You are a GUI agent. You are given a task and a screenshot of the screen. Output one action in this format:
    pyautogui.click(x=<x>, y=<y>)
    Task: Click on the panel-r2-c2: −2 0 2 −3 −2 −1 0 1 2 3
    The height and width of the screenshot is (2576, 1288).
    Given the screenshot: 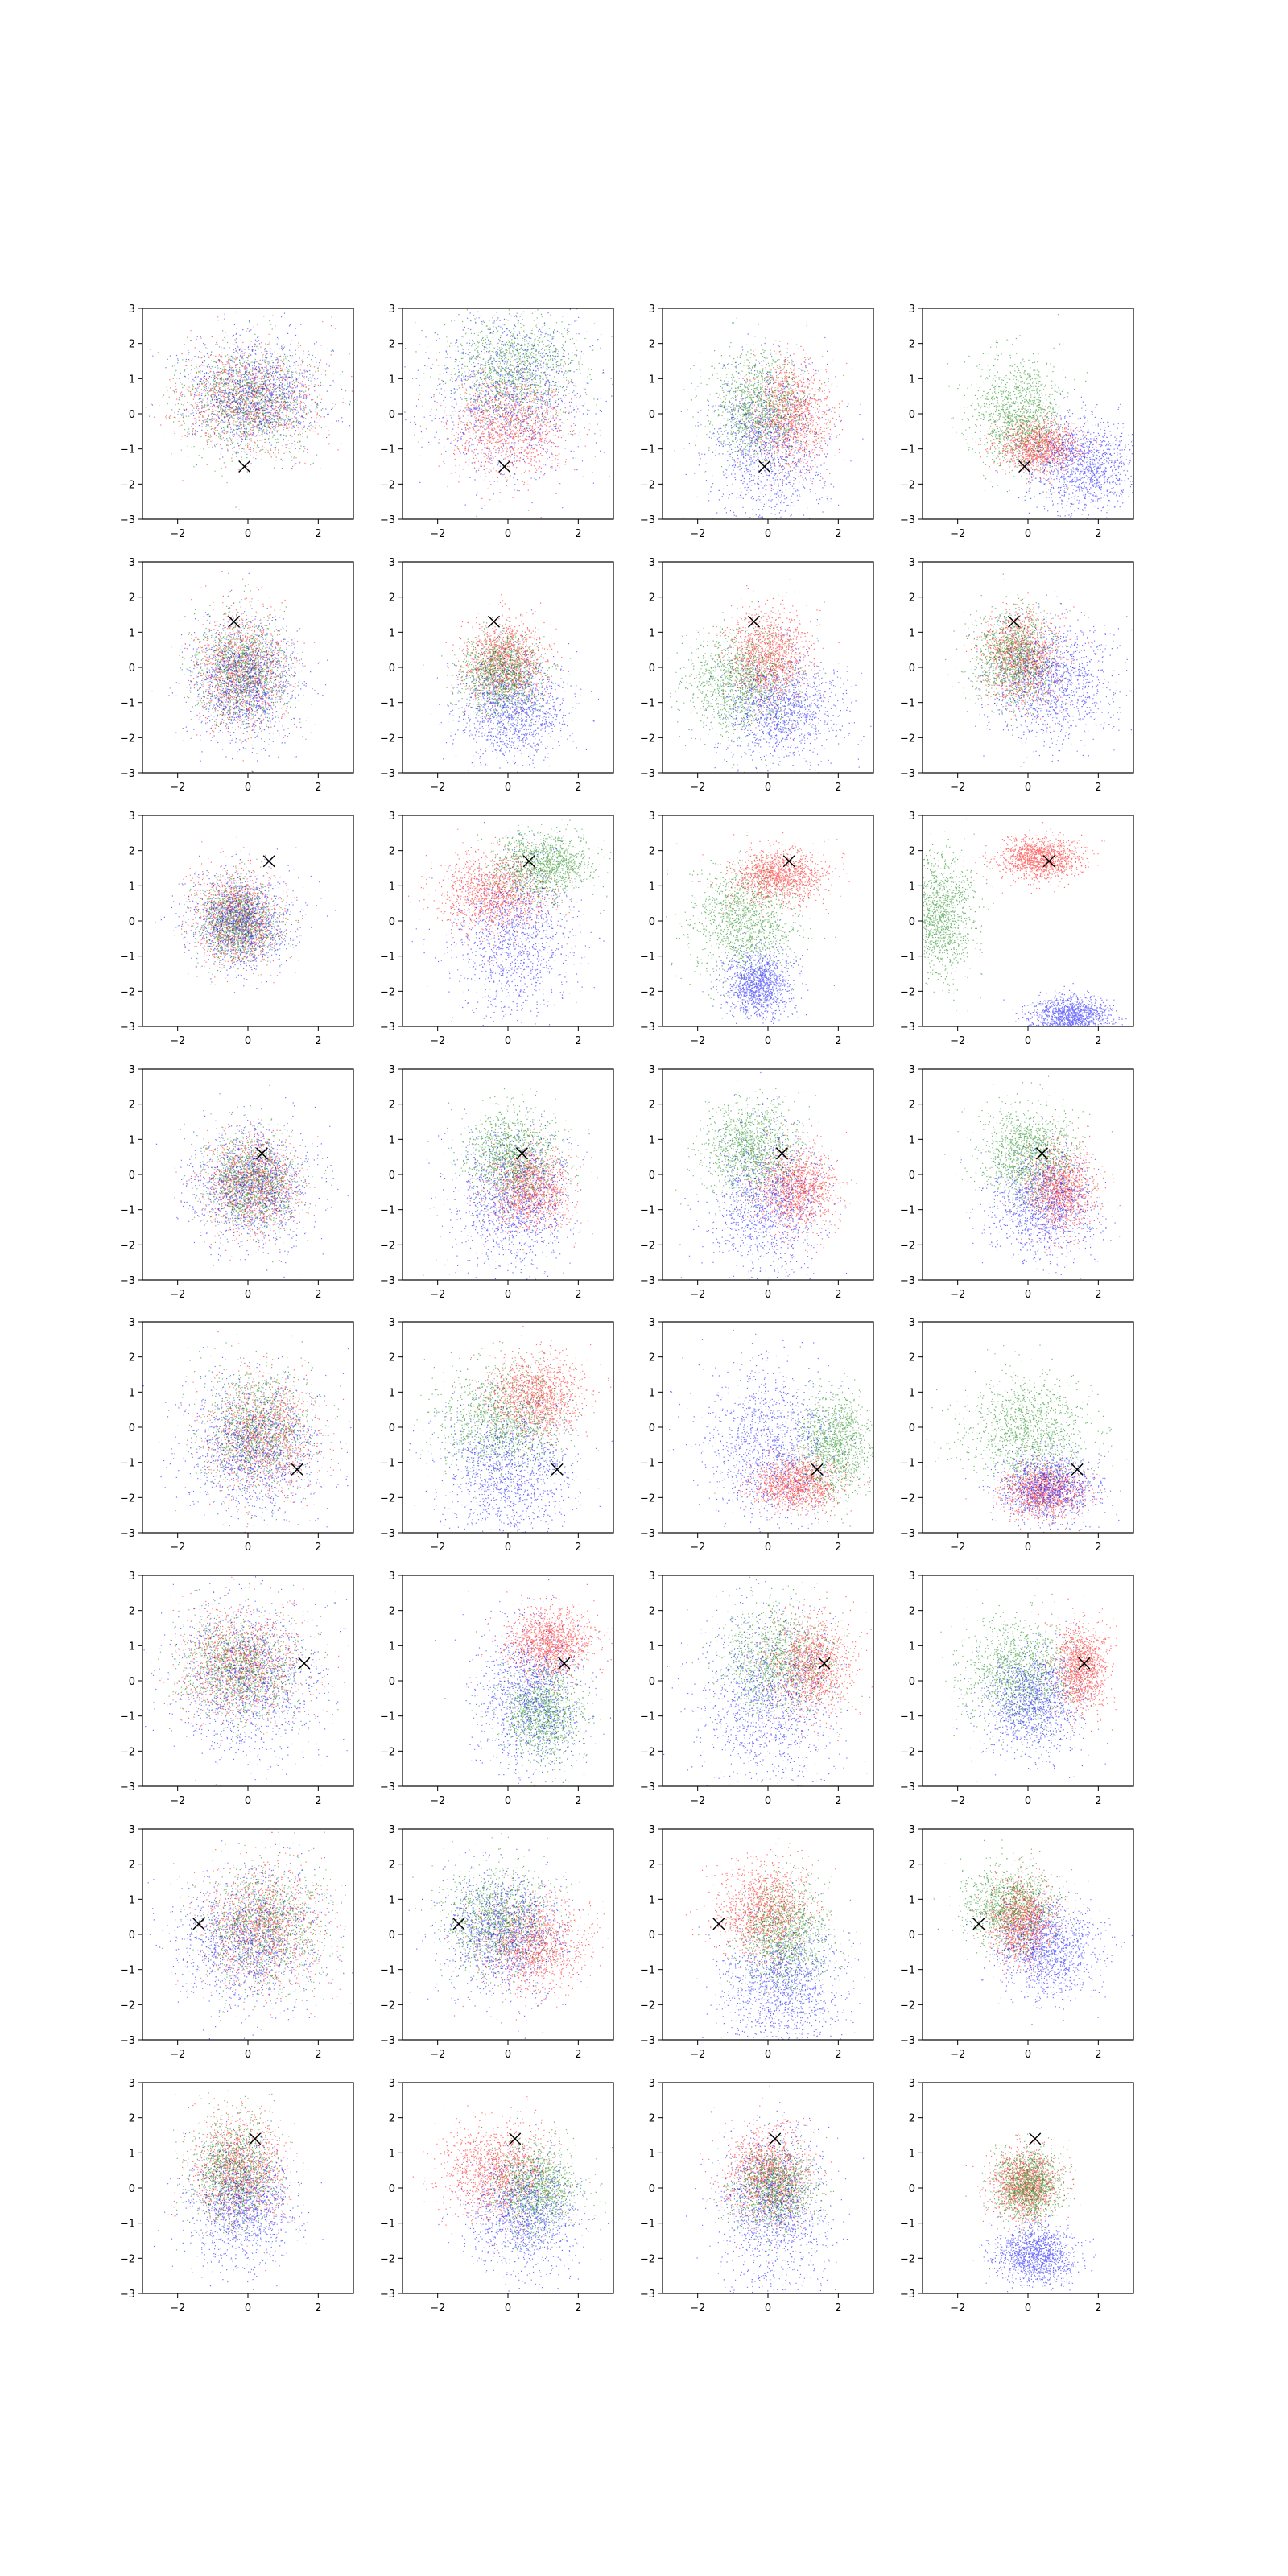 What is the action you would take?
    pyautogui.click(x=497, y=675)
    